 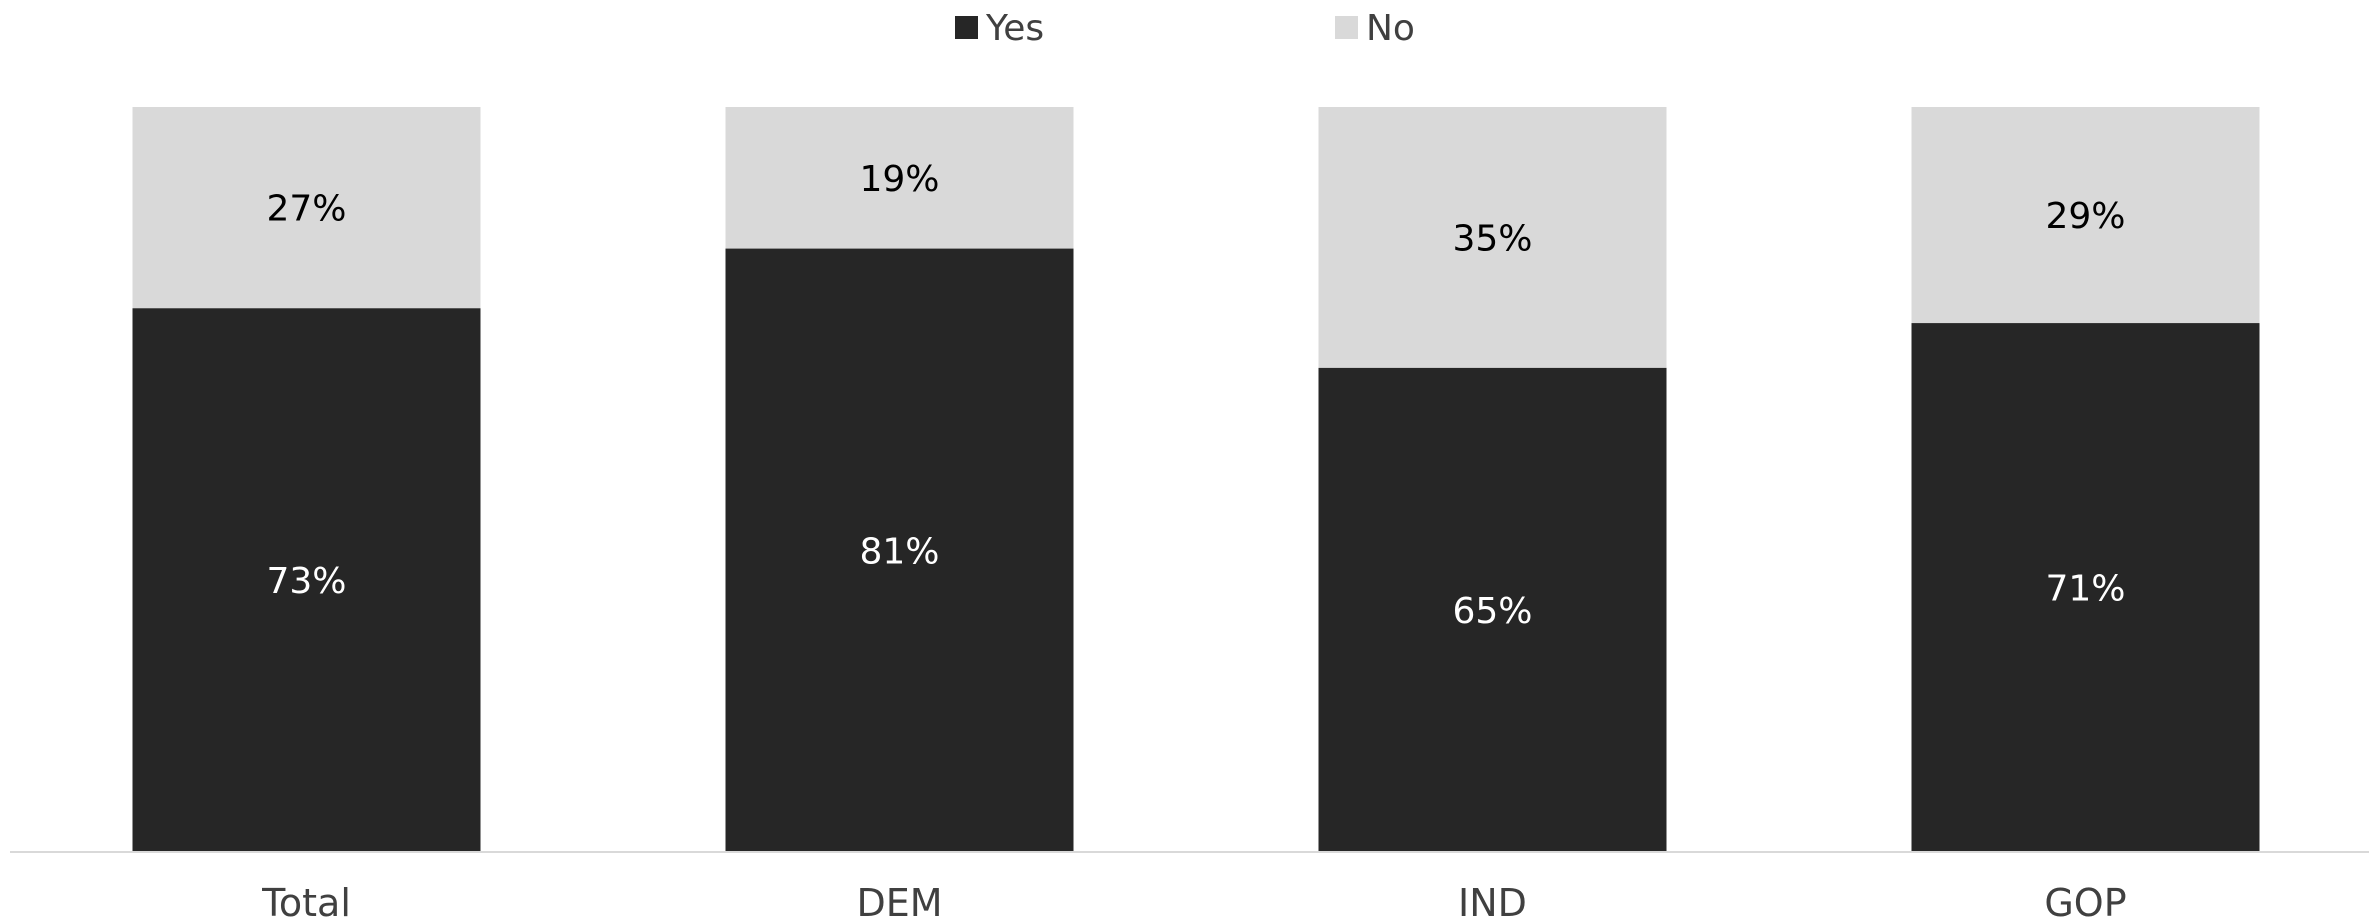 I want to click on bar-yes-total, so click(x=306, y=580).